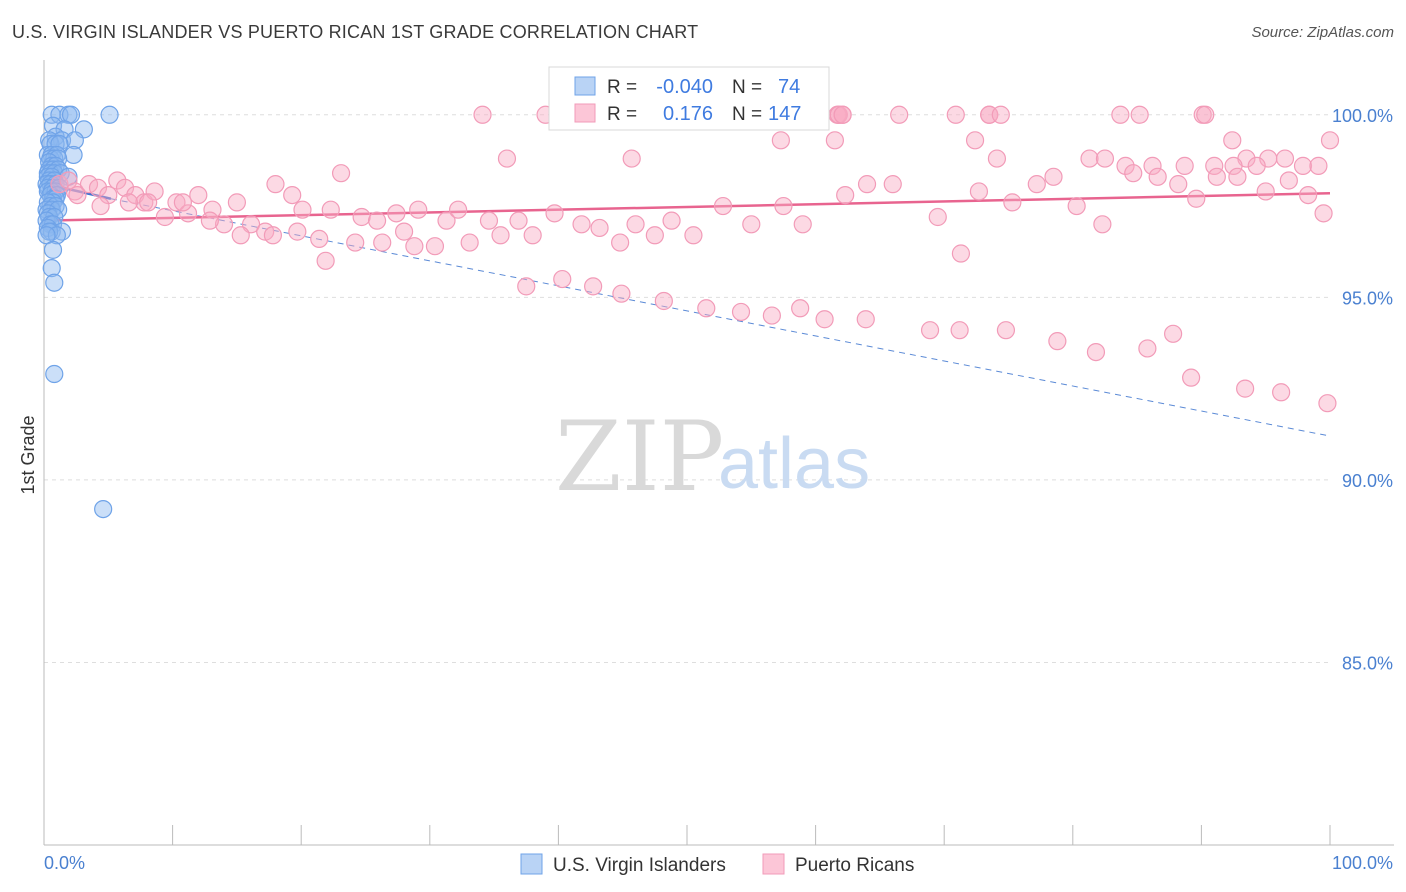 The image size is (1406, 892). I want to click on legend-r-label-pink: R =, so click(622, 114).